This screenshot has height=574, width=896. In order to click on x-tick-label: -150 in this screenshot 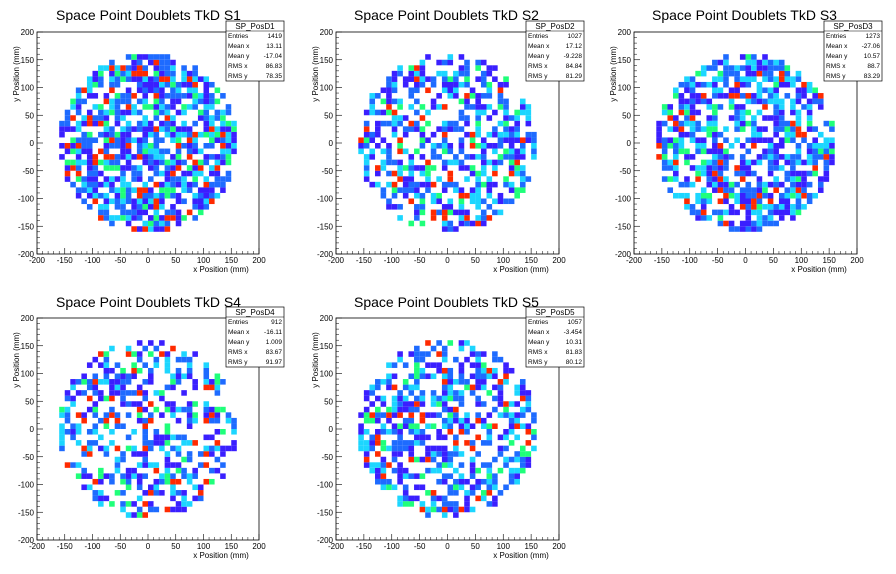, I will do `click(364, 546)`.